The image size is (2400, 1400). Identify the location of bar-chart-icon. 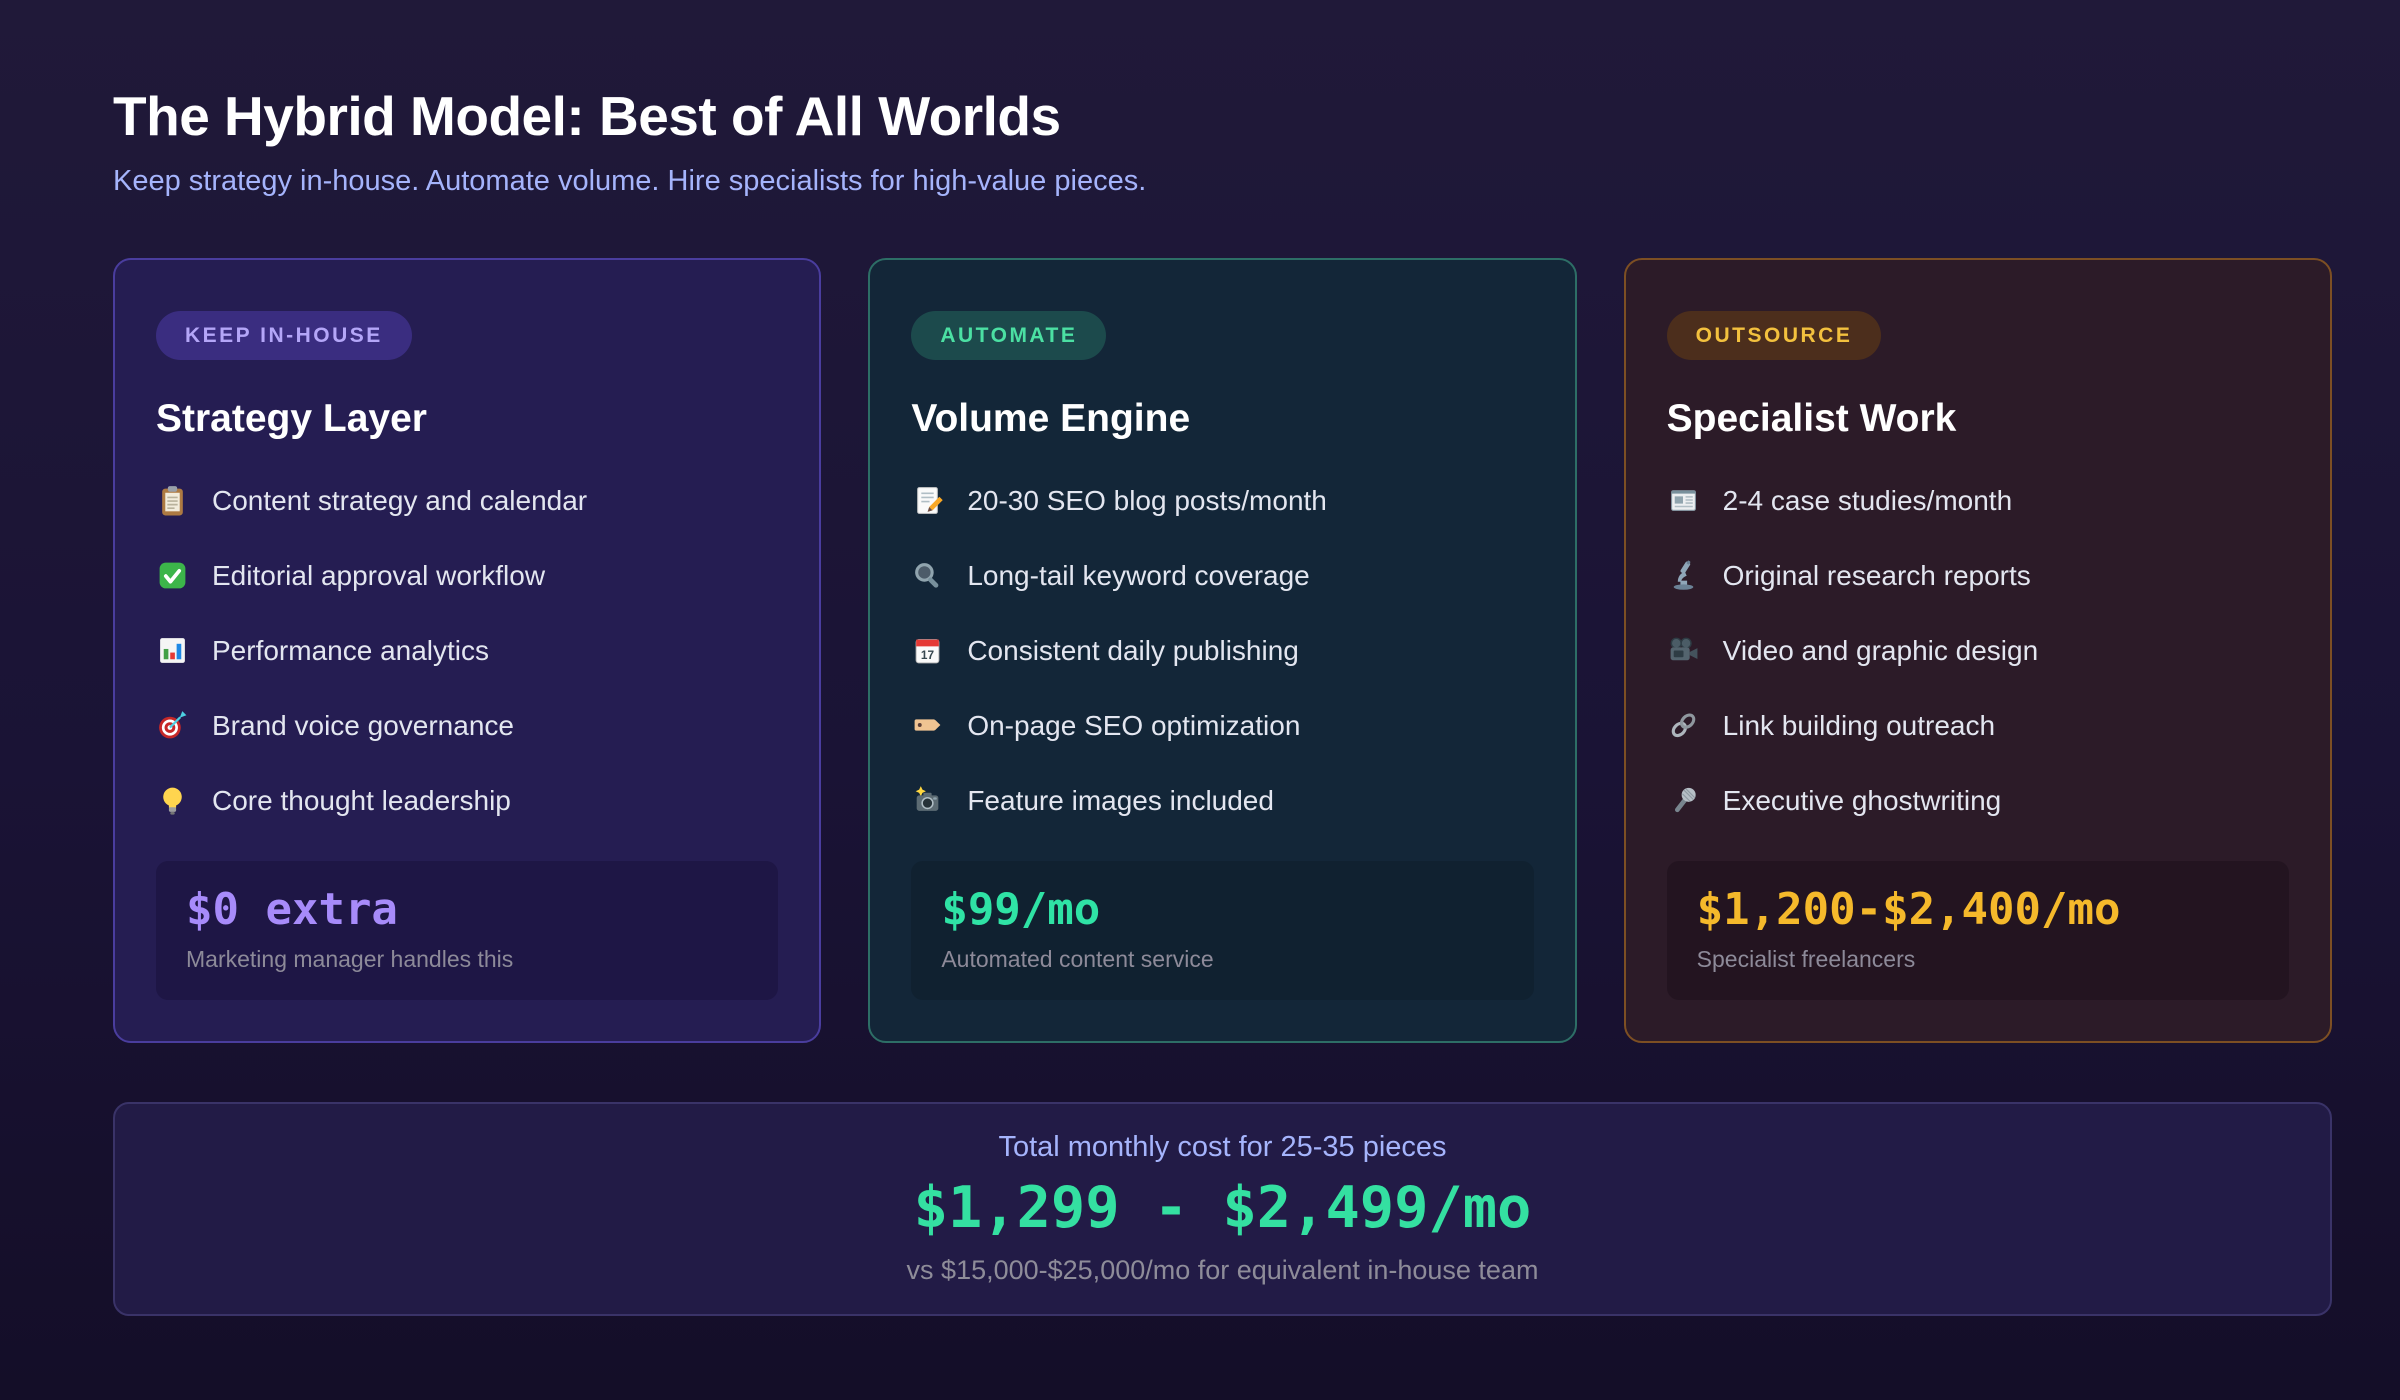
(172, 650).